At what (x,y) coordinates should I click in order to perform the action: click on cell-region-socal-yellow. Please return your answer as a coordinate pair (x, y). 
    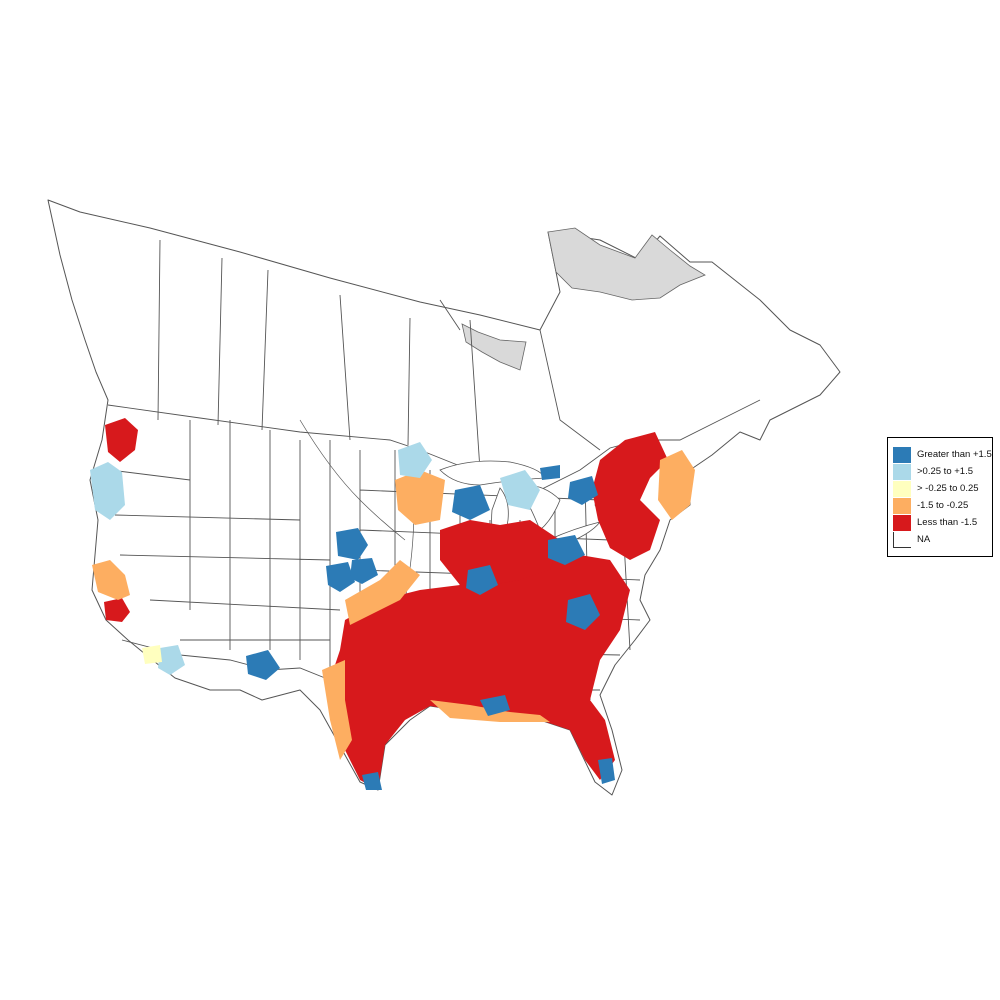
    Looking at the image, I should click on (152, 654).